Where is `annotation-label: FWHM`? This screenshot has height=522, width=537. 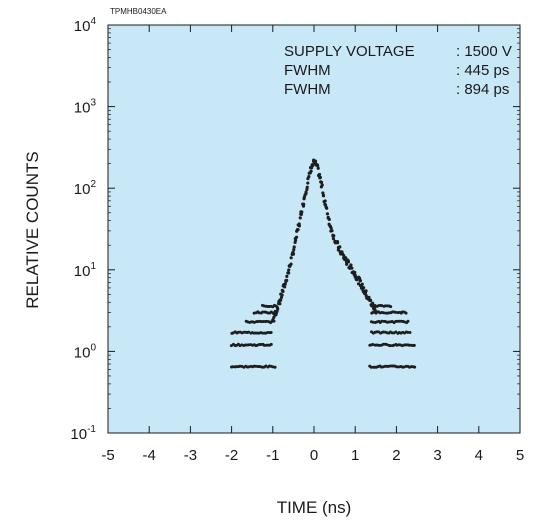
annotation-label: FWHM is located at coordinates (307, 70).